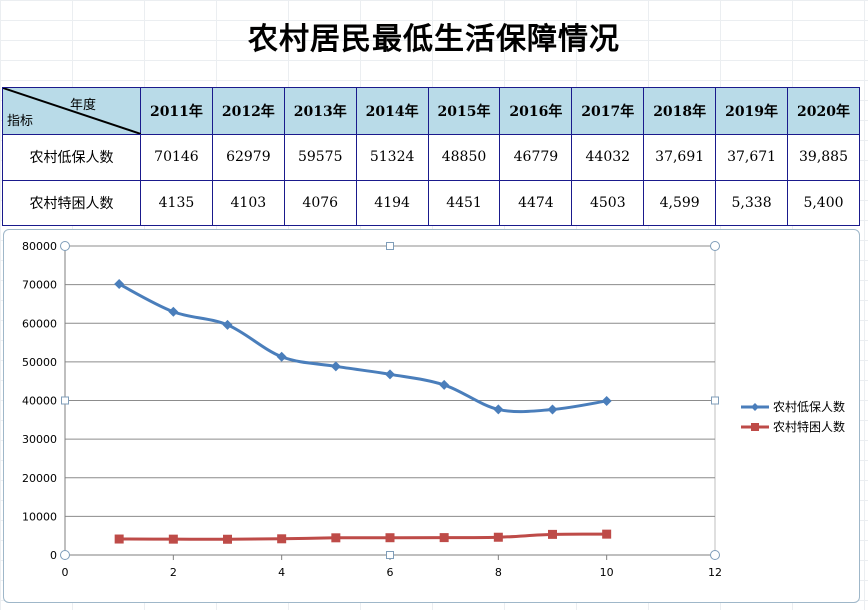  Describe the element at coordinates (65, 572) in the screenshot. I see `x-tick-label: 0` at that location.